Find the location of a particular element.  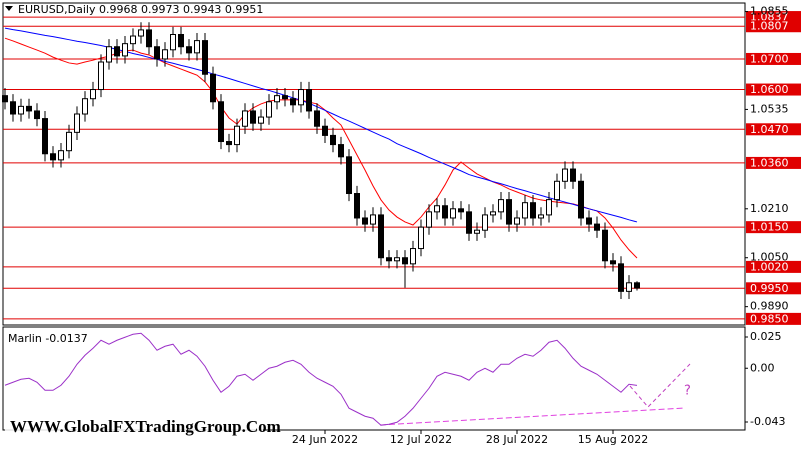

y-tick-label: 1.0210 is located at coordinates (769, 208).